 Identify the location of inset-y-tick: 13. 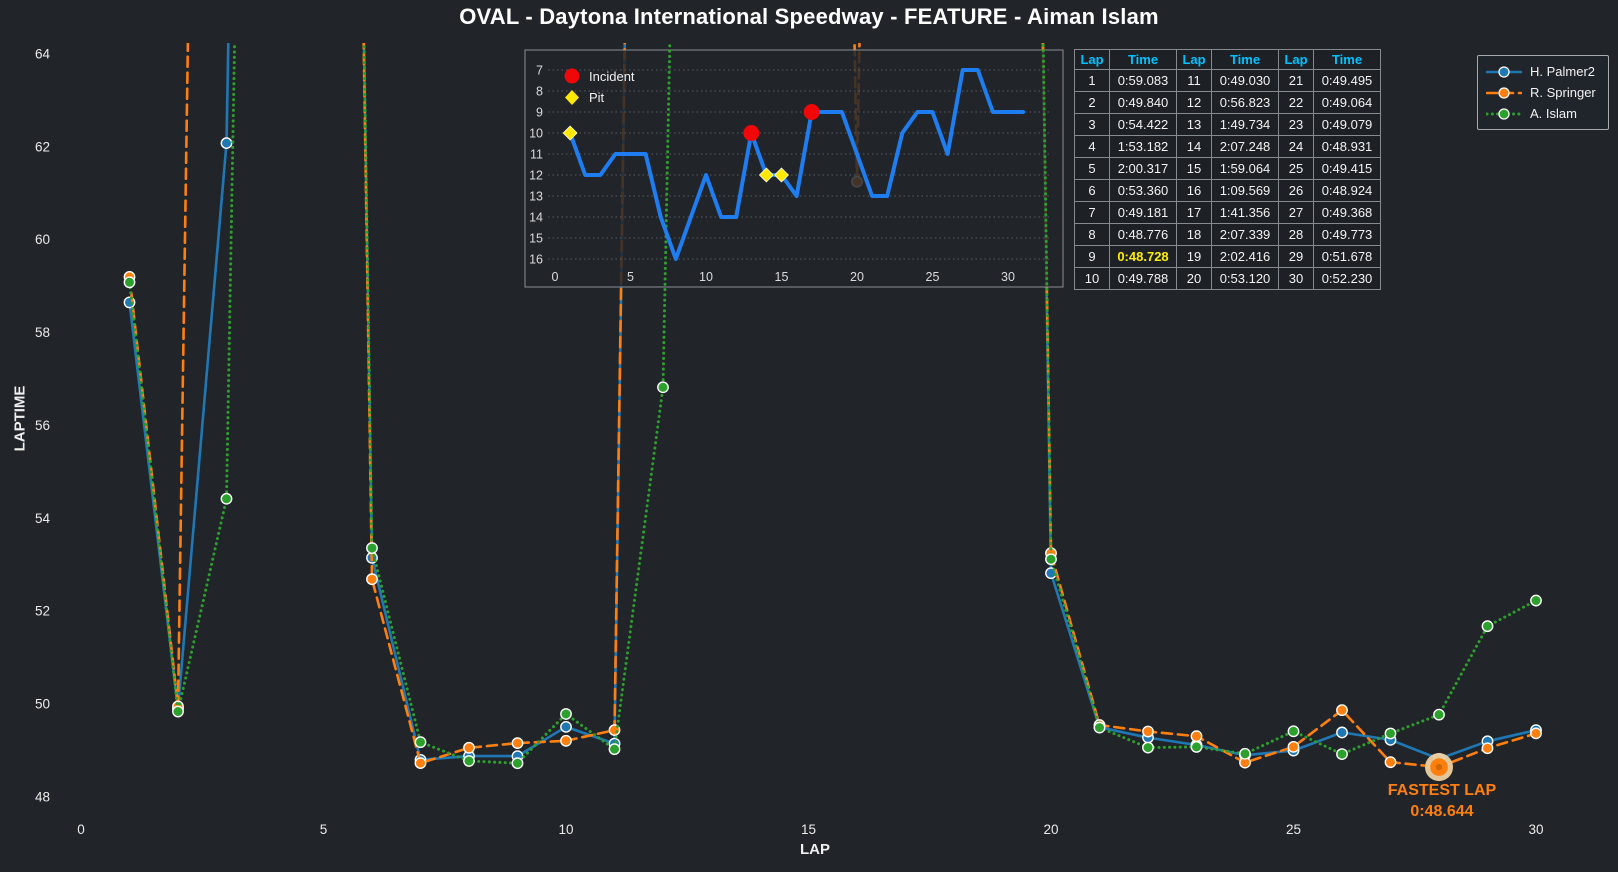
(536, 197).